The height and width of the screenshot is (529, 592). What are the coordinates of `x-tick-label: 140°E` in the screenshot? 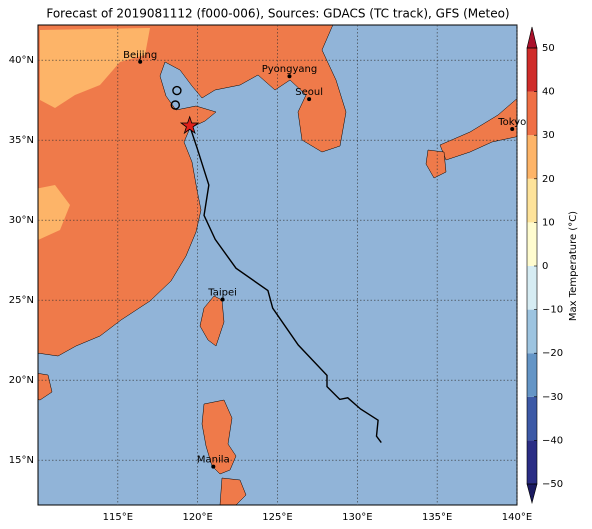 It's located at (517, 517).